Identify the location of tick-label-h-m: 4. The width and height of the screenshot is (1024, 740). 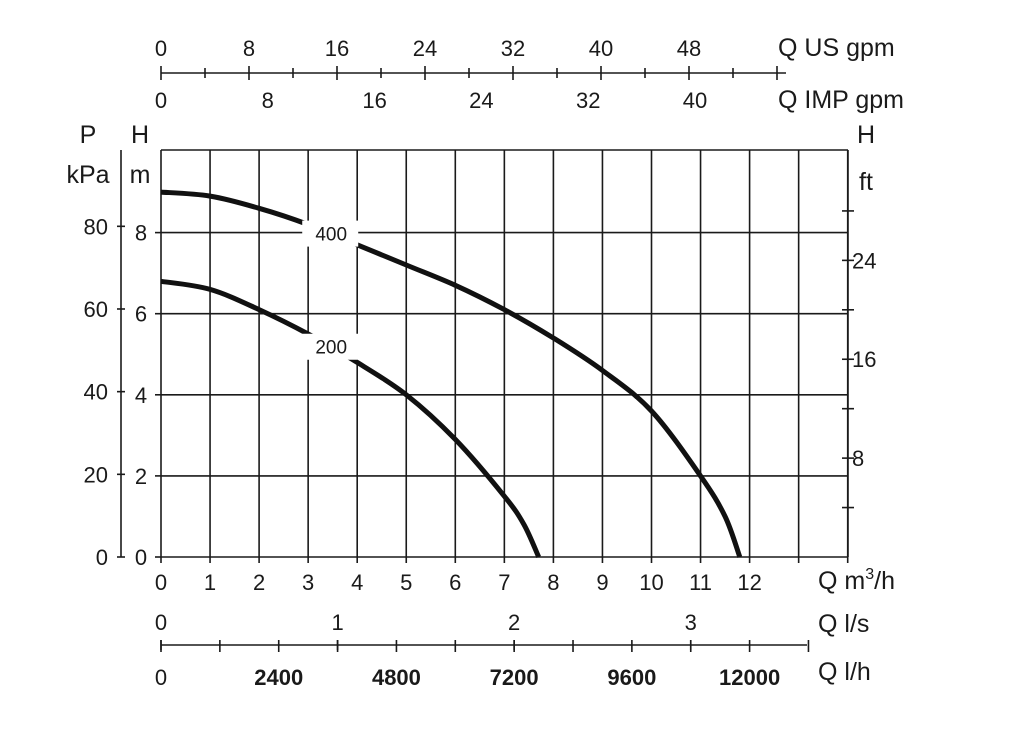
(141, 395).